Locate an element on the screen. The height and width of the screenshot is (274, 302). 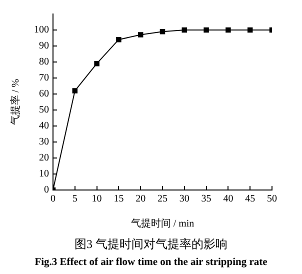
y-tick-label: 40 is located at coordinates (44, 126).